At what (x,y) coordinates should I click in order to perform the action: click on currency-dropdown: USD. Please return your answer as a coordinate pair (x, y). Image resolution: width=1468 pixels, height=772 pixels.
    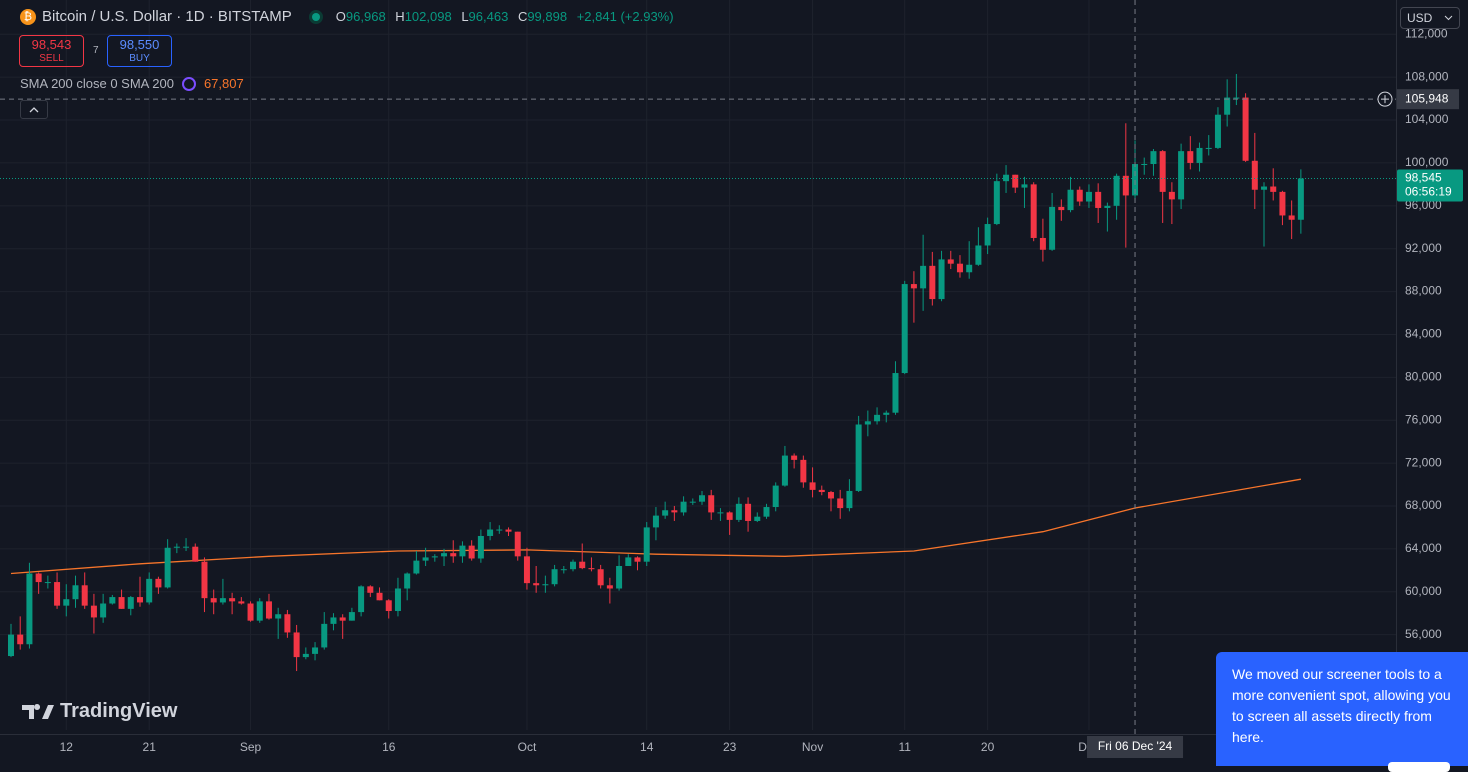
    Looking at the image, I should click on (1430, 18).